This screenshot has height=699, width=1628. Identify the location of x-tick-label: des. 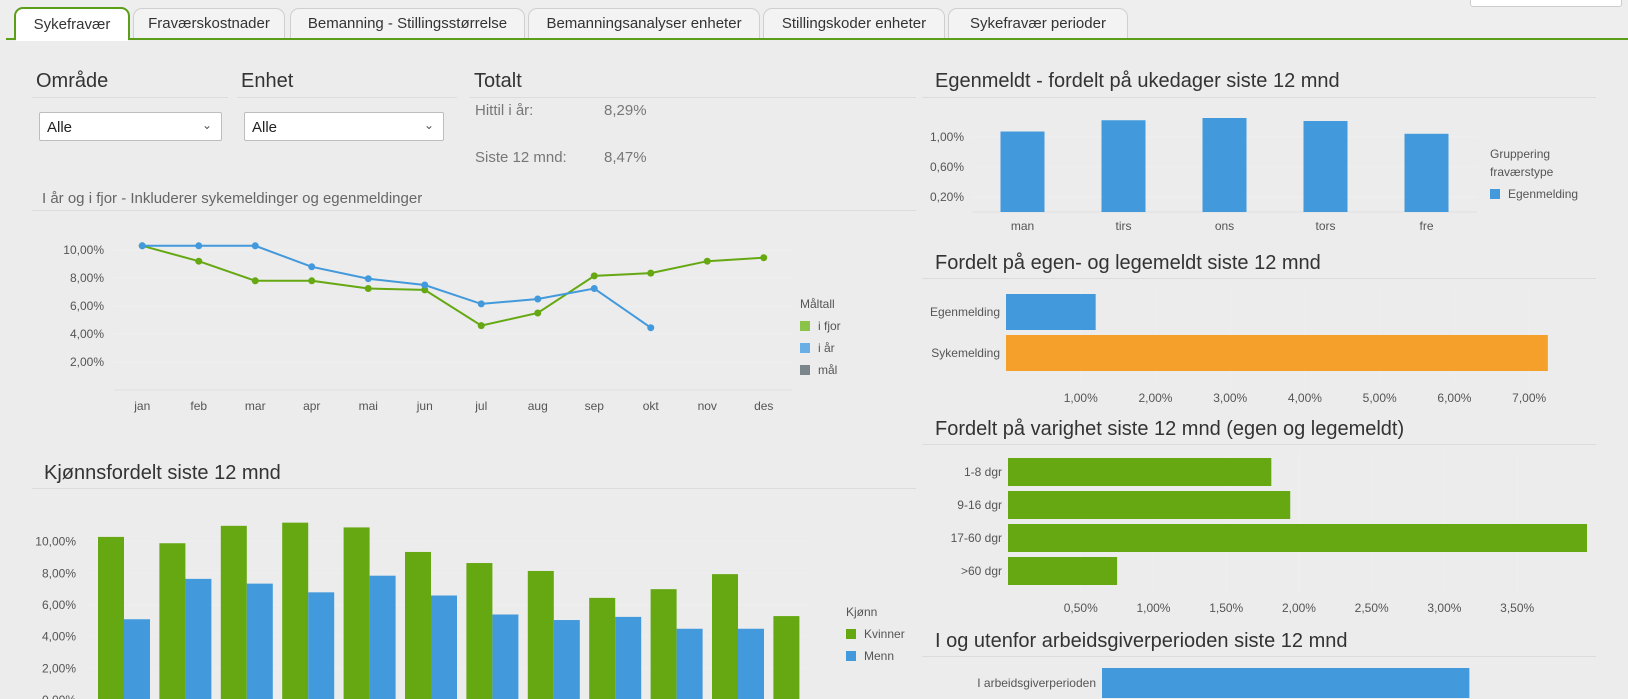
(763, 406).